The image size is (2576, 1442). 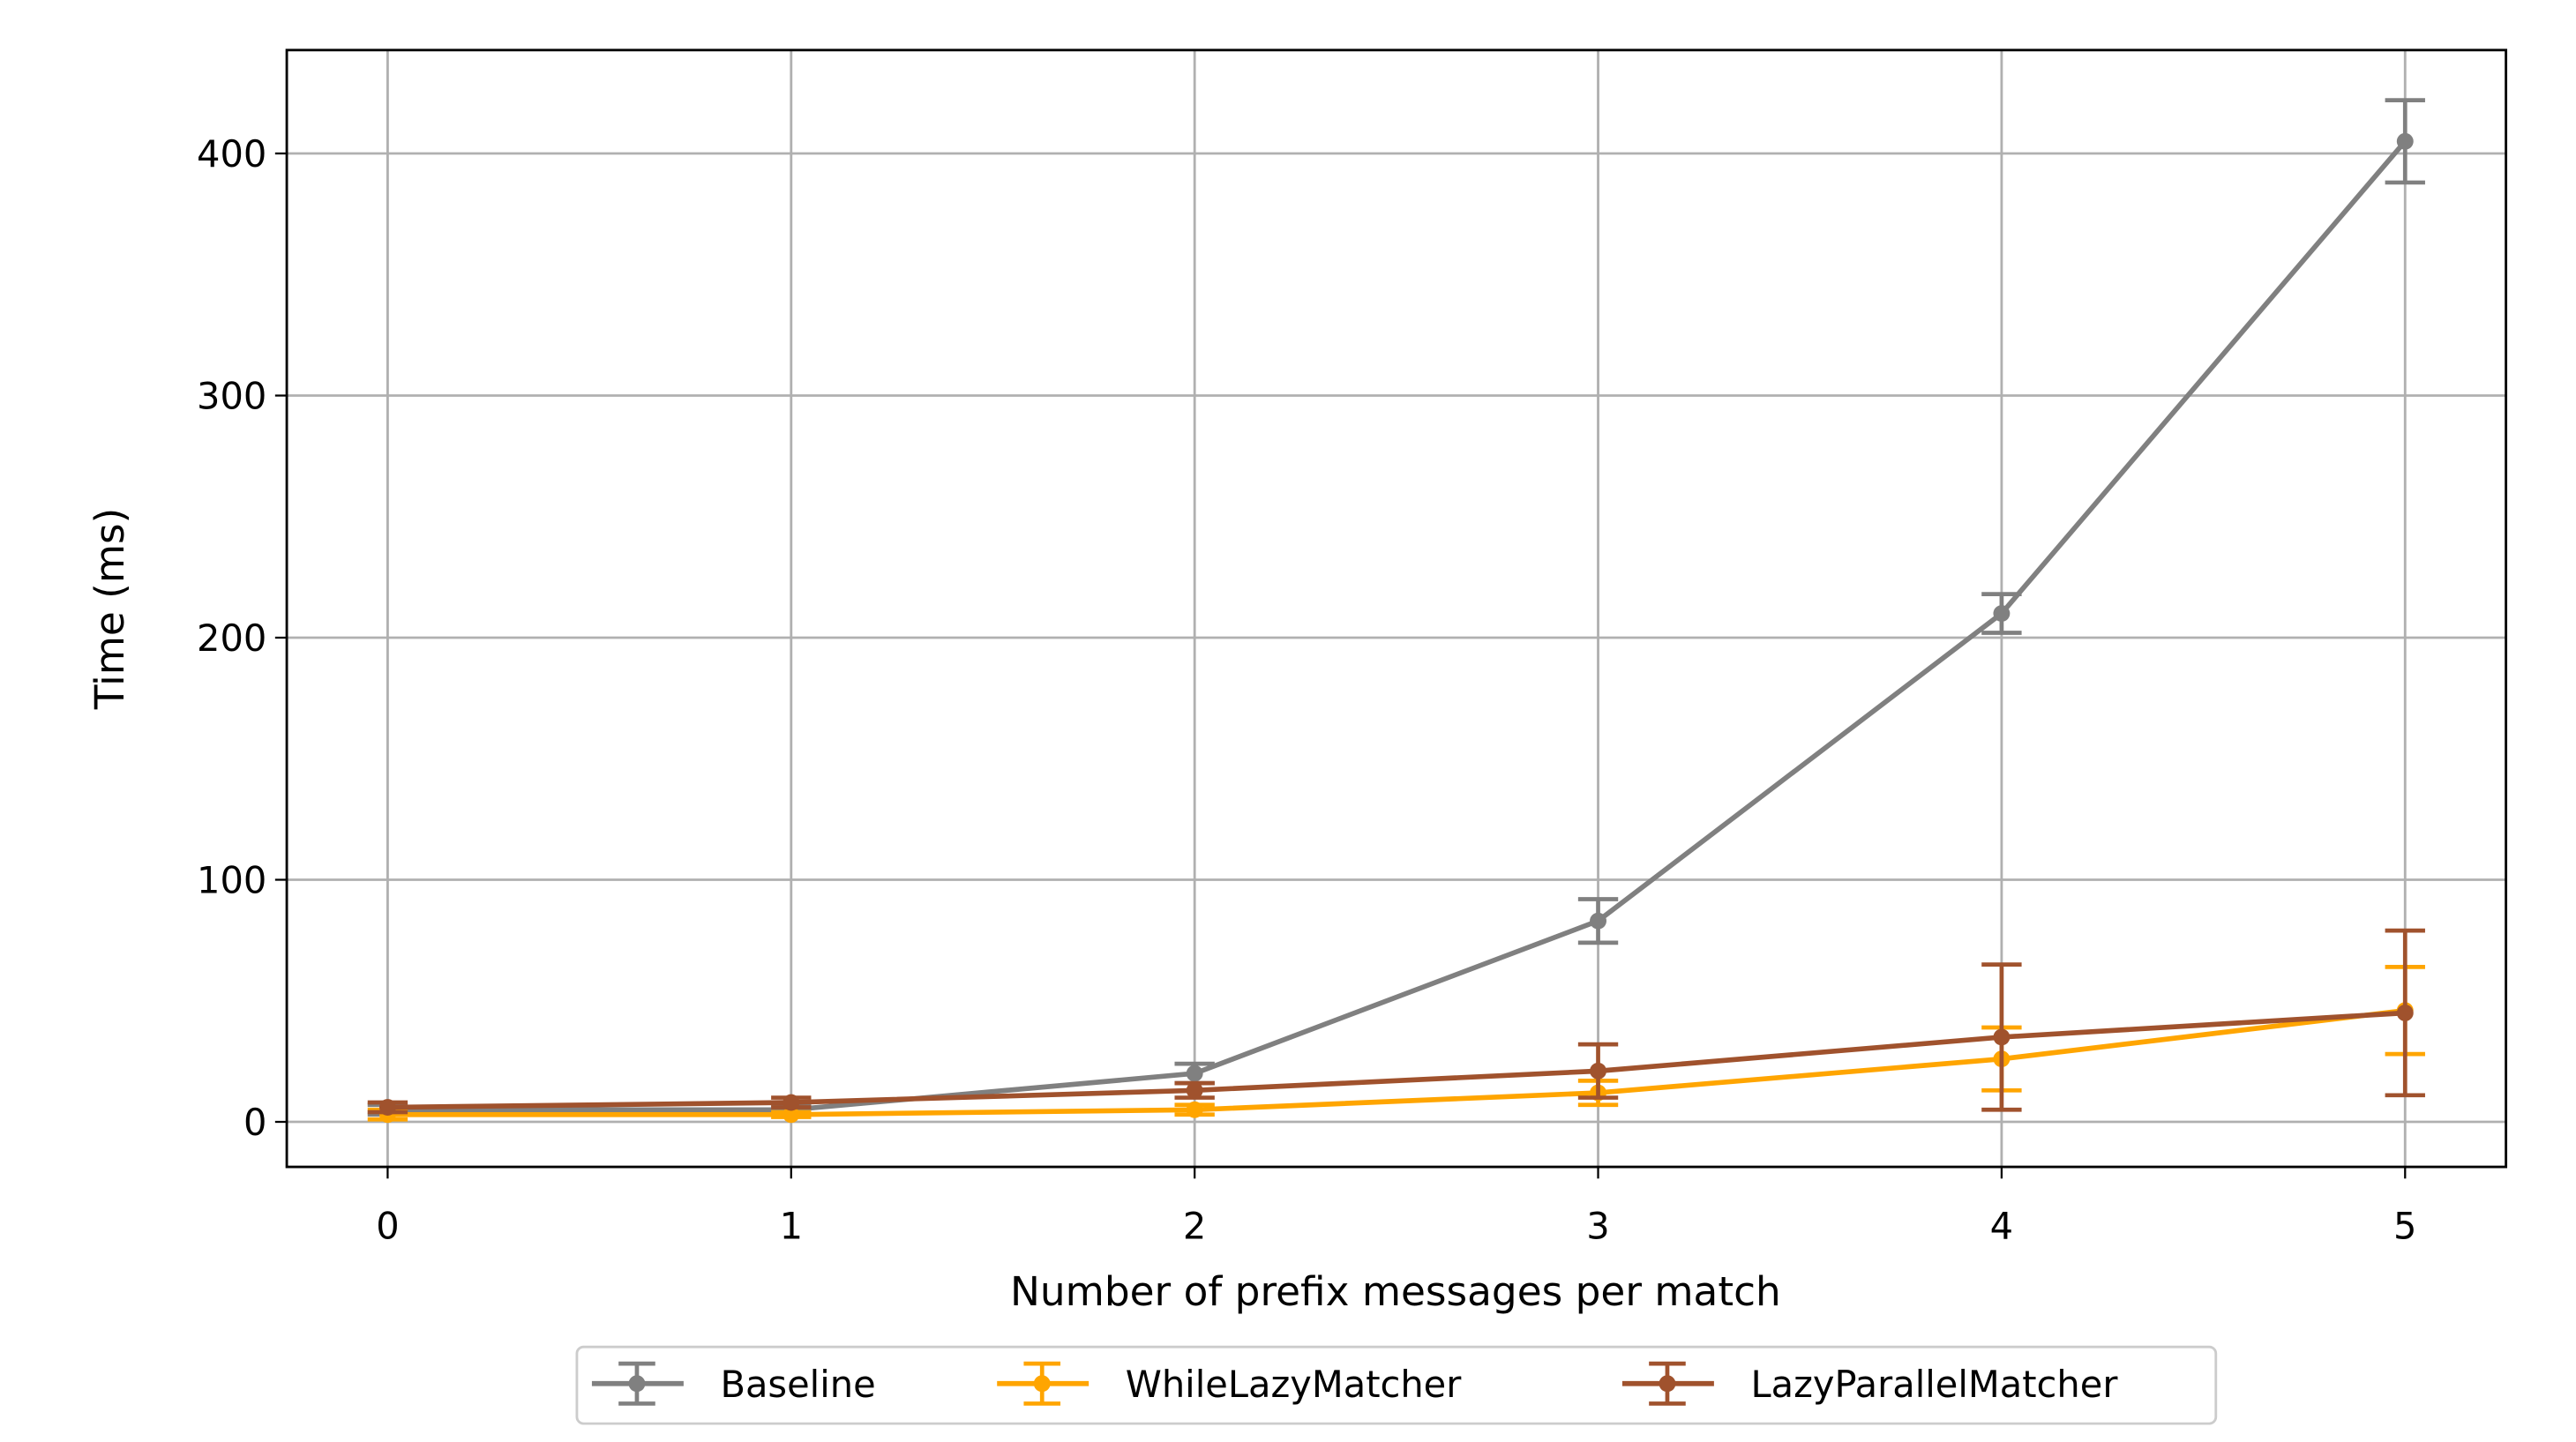 I want to click on x-tick-label: 4, so click(x=2001, y=1225).